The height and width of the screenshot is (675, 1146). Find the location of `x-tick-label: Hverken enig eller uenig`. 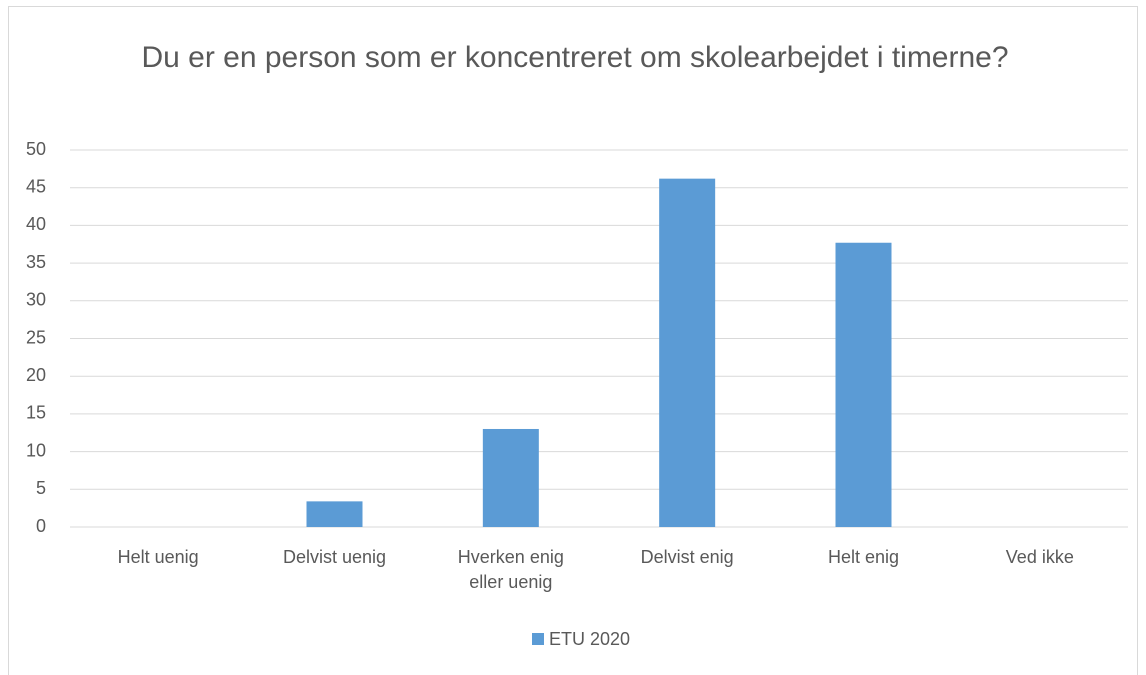

x-tick-label: Hverken enig eller uenig is located at coordinates (510, 569).